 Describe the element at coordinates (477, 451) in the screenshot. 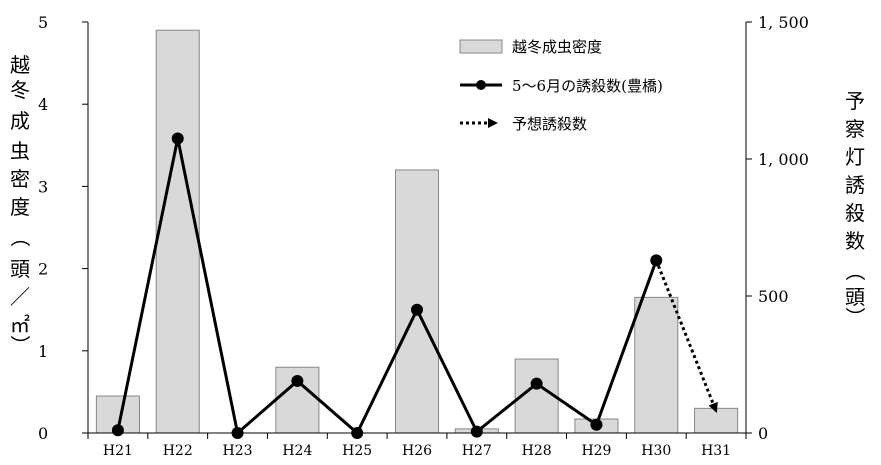

I see `x-tick-label: H27` at that location.